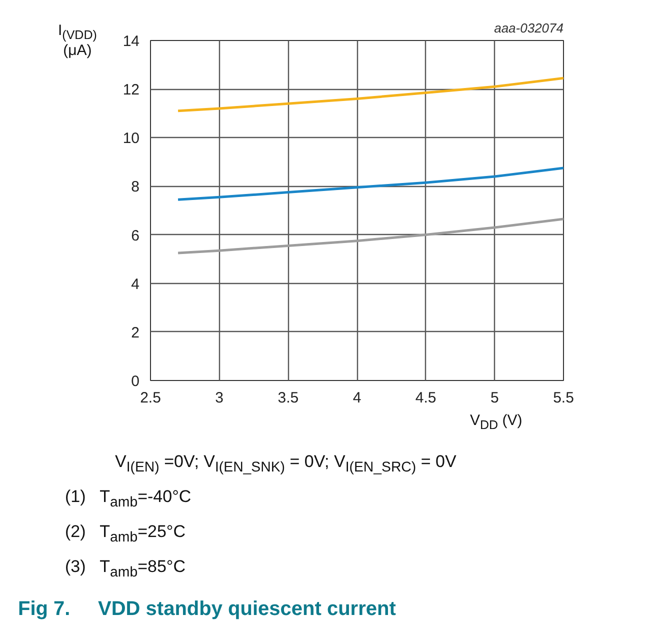  Describe the element at coordinates (150, 398) in the screenshot. I see `x-tick-label: 2.5` at that location.